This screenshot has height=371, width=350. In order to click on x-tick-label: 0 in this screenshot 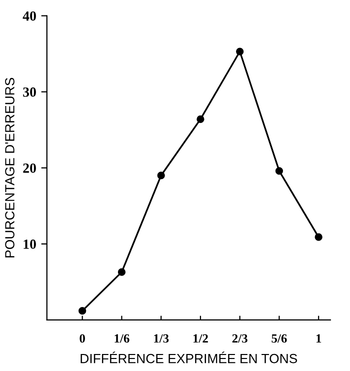, I will do `click(82, 338)`.